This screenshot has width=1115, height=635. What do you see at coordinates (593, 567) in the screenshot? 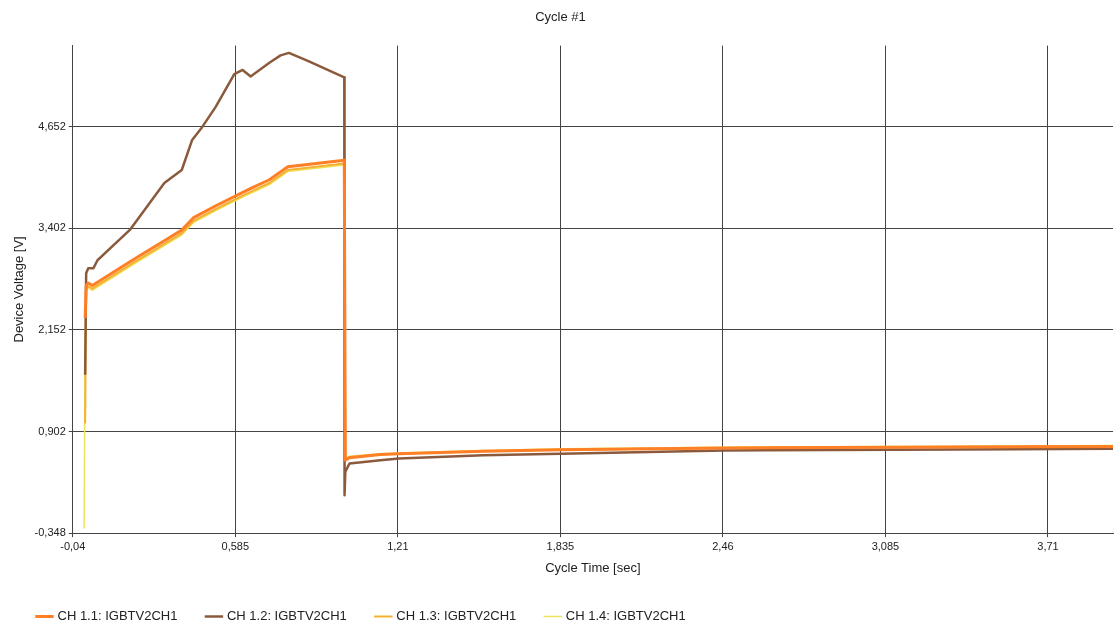
I see `x-axis-title: Cycle Time [sec]` at bounding box center [593, 567].